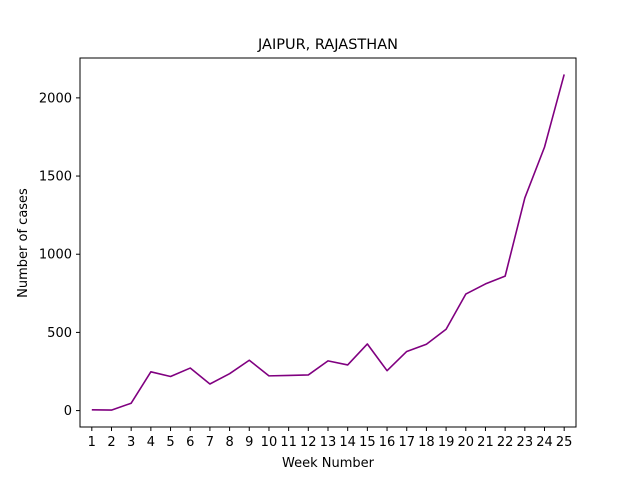 The height and width of the screenshot is (484, 640). What do you see at coordinates (387, 442) in the screenshot?
I see `x-tick-label: 16` at bounding box center [387, 442].